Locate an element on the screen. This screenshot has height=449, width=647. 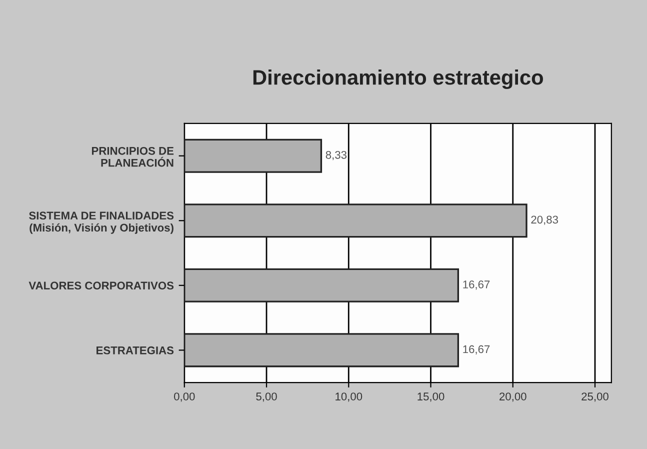
data-label: 20,83 is located at coordinates (544, 220).